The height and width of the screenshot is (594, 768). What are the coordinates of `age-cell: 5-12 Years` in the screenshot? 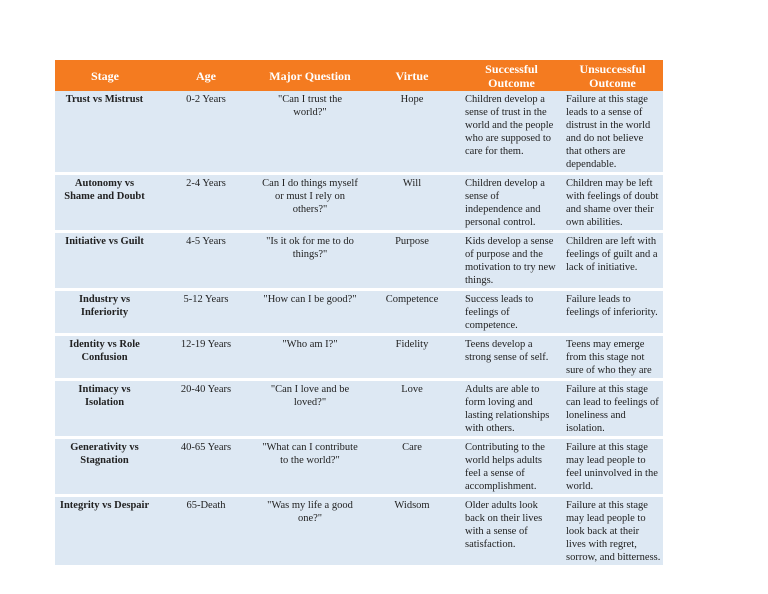 It's located at (205, 311).